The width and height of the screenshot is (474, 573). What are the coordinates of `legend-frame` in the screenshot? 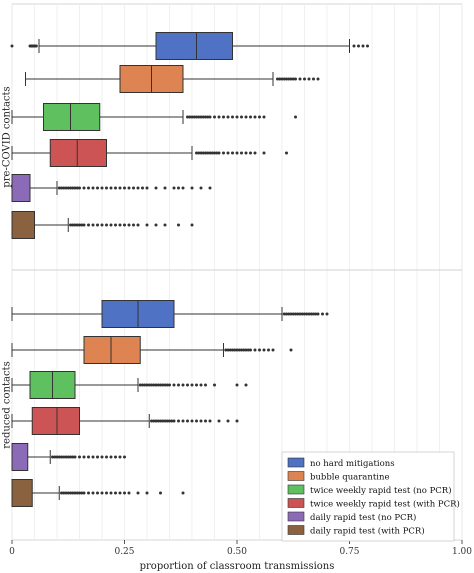 It's located at (368, 496).